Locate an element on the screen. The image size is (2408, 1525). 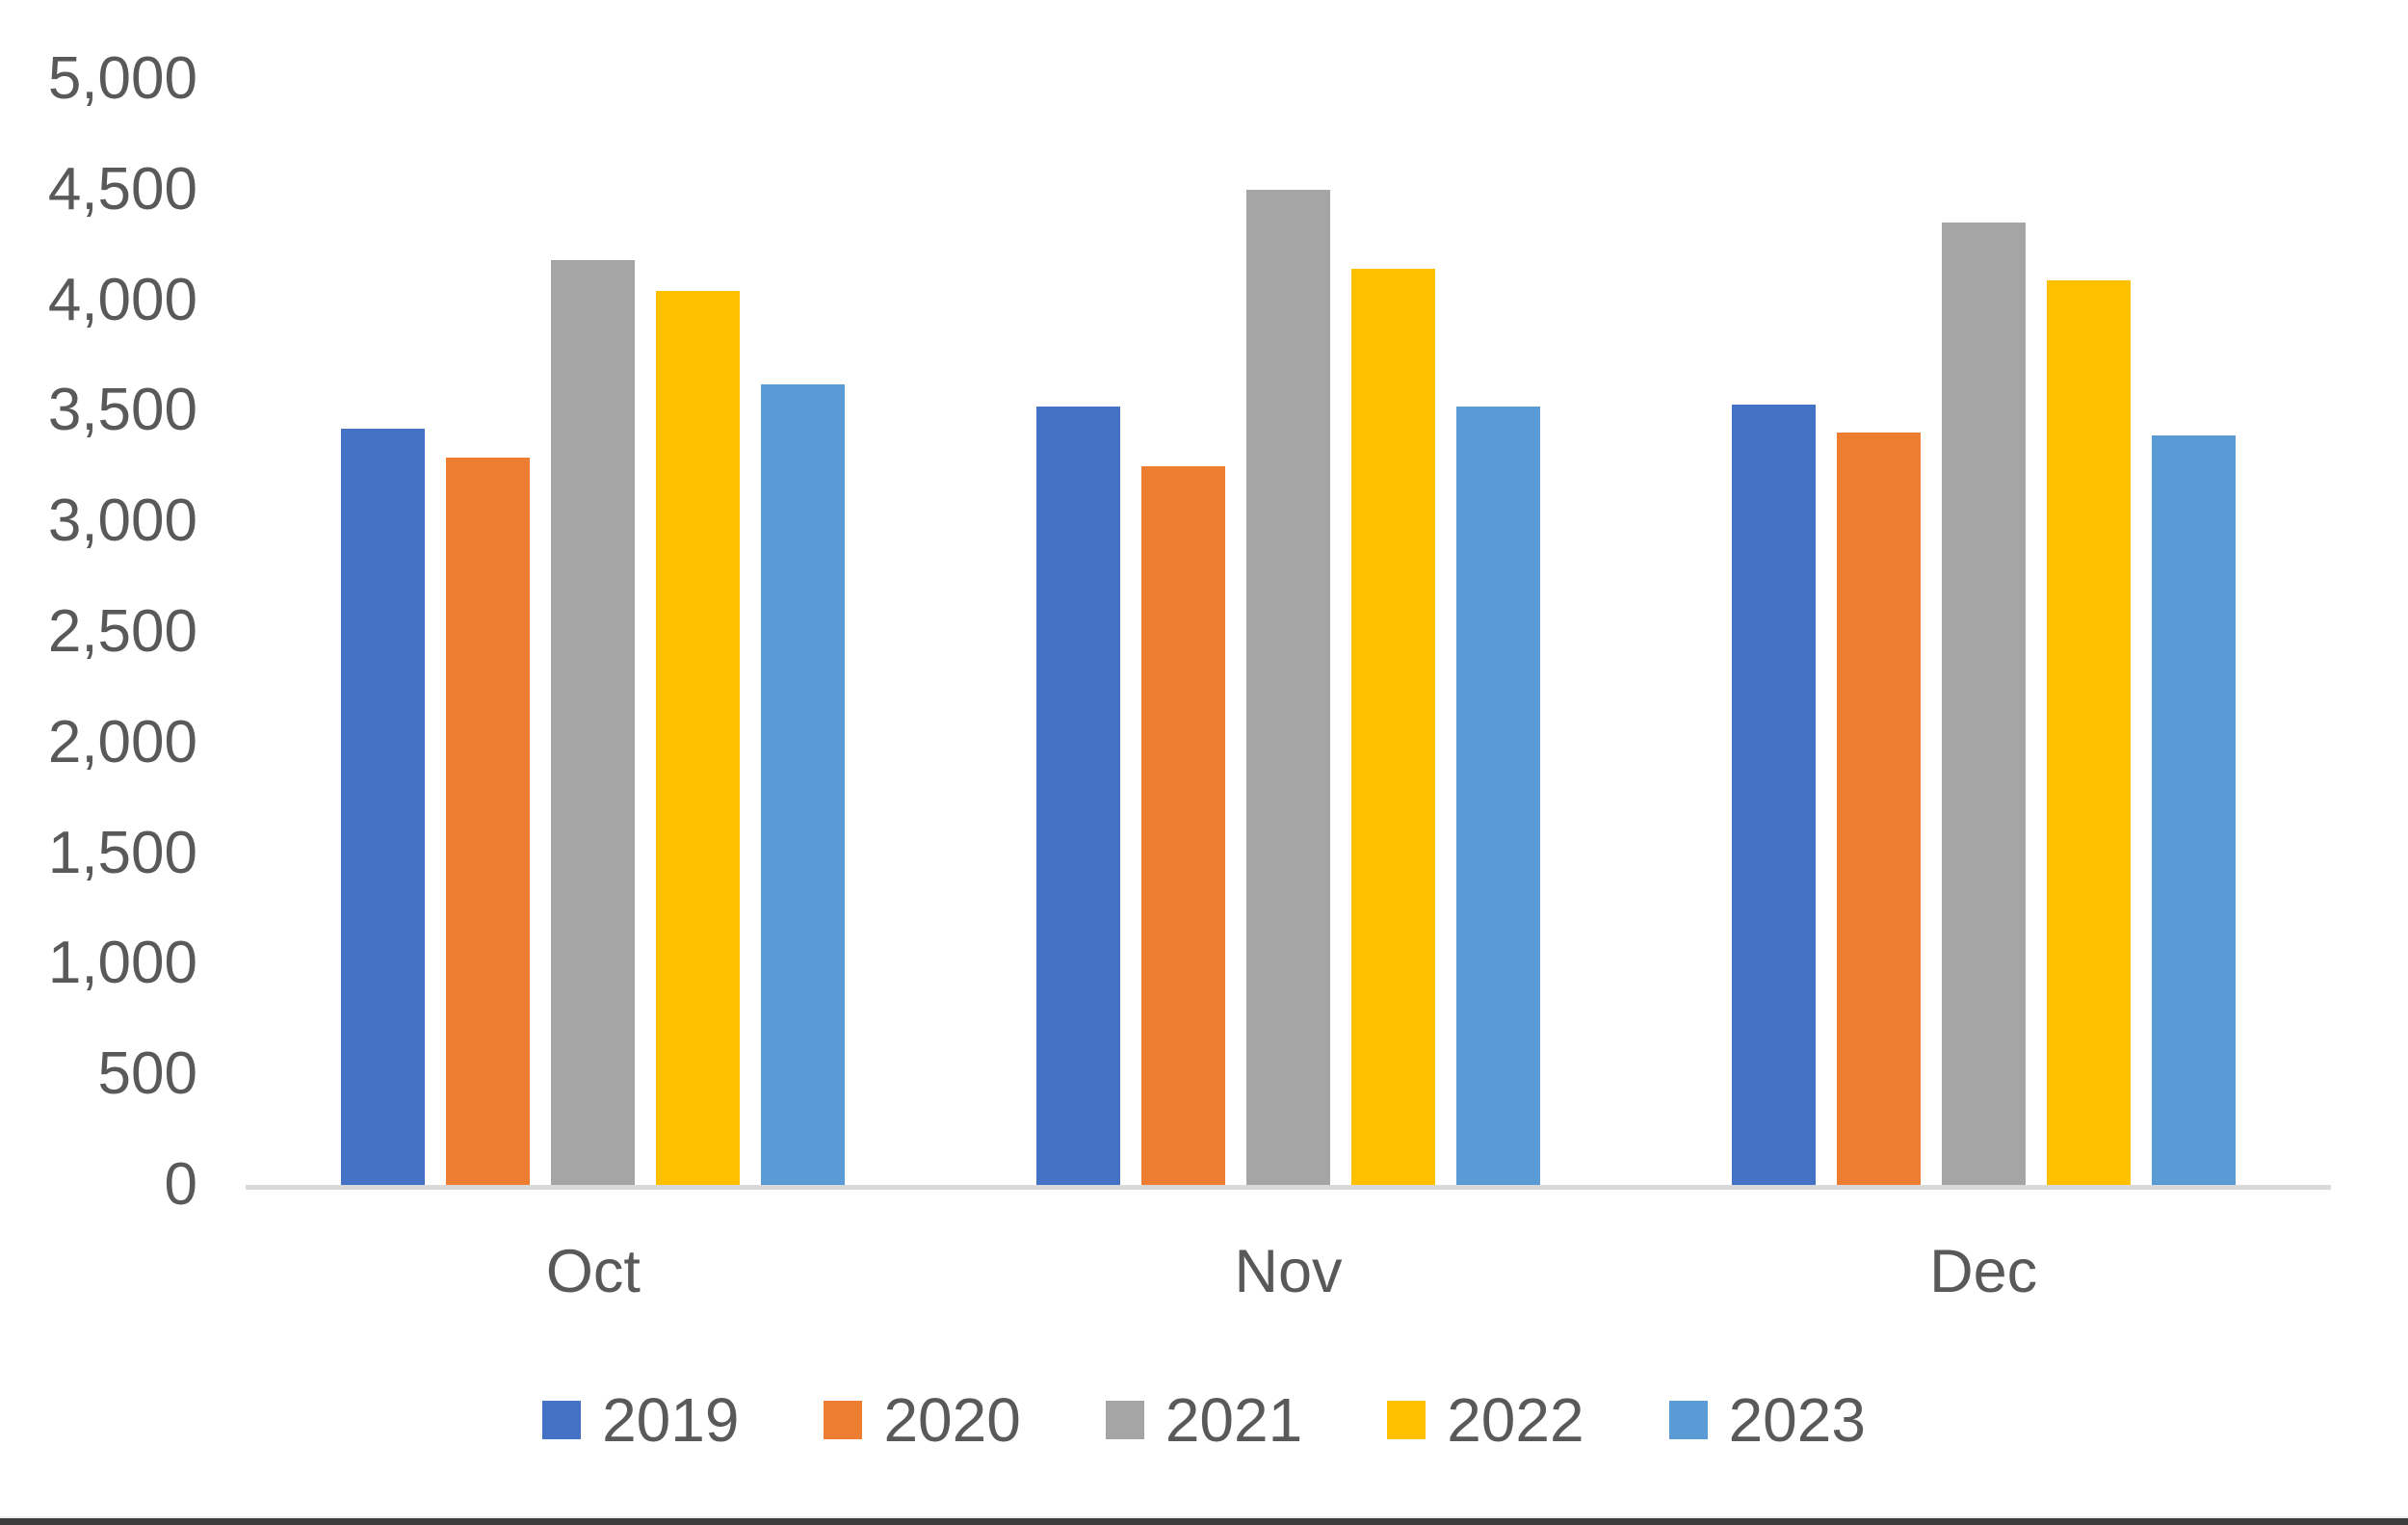
bar-2021-dec is located at coordinates (1983, 704).